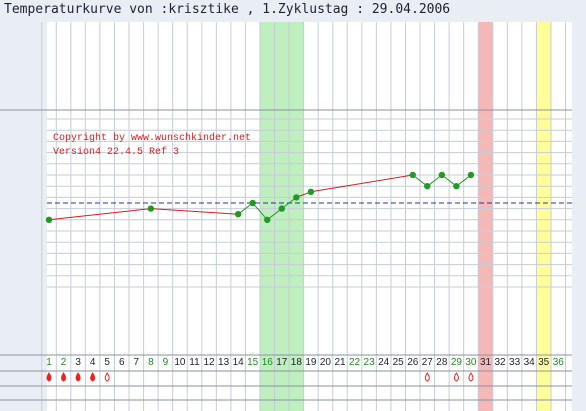  Describe the element at coordinates (116, 152) in the screenshot. I see `version-text: Version4 22.4.5 Ref 3` at that location.